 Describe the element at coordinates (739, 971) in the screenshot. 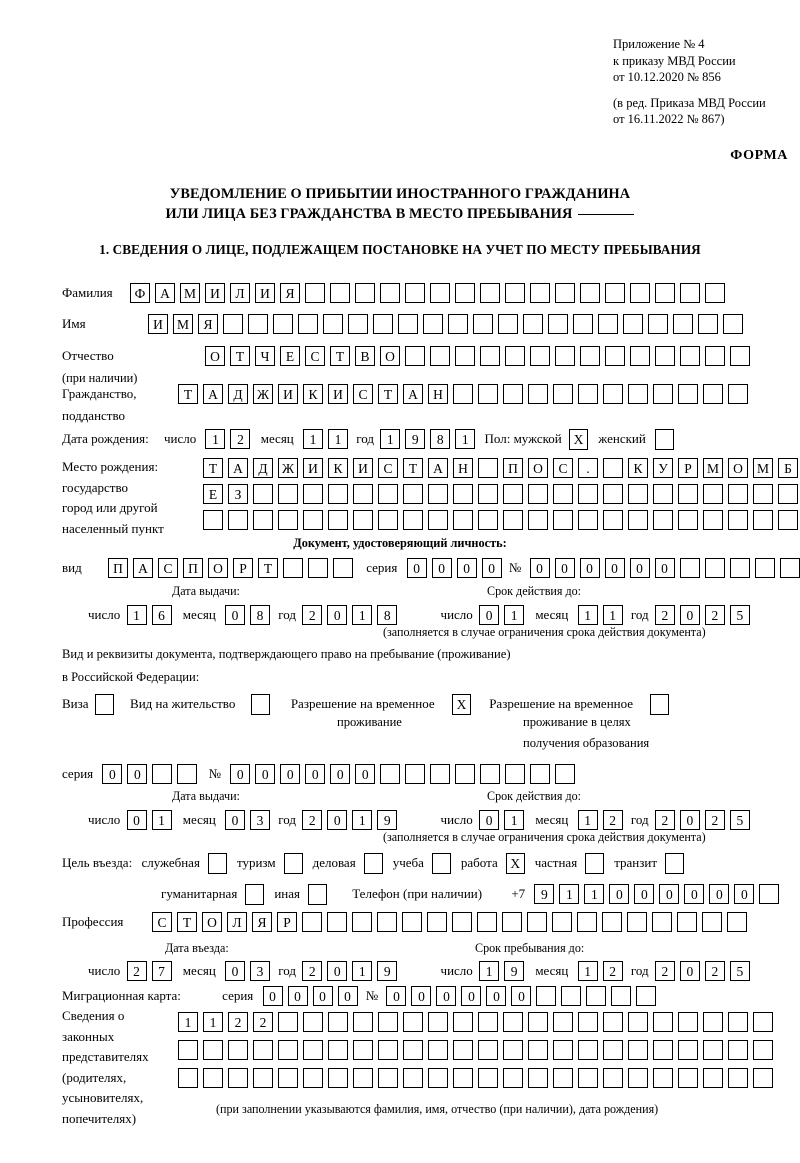

I see `form-cell: 5` at that location.